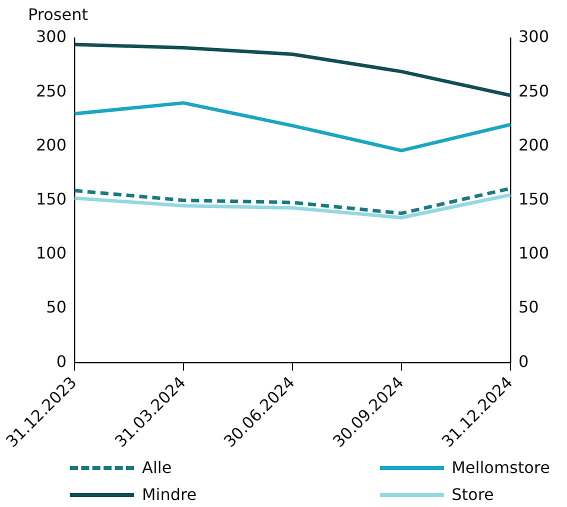  What do you see at coordinates (534, 36) in the screenshot?
I see `y2-tick-label: 300` at bounding box center [534, 36].